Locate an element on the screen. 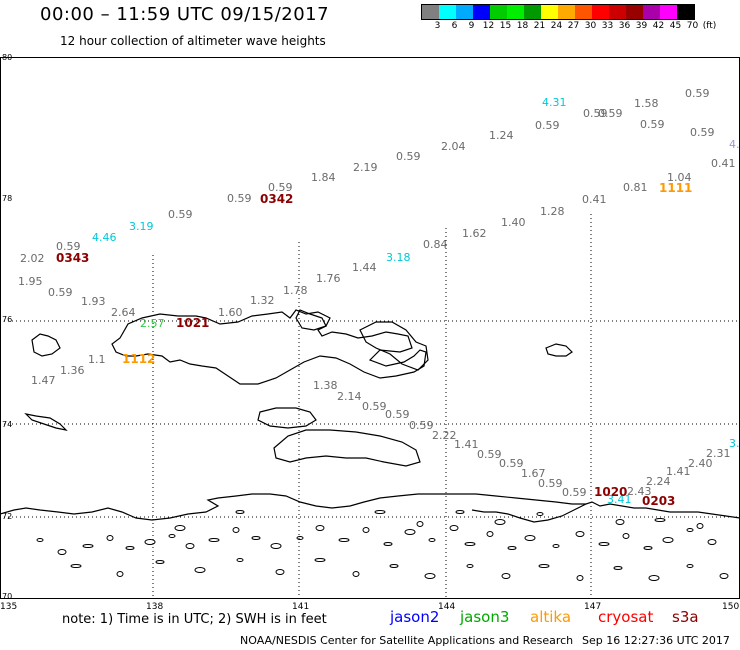  wave-height-value: 2.64 is located at coordinates (123, 312).